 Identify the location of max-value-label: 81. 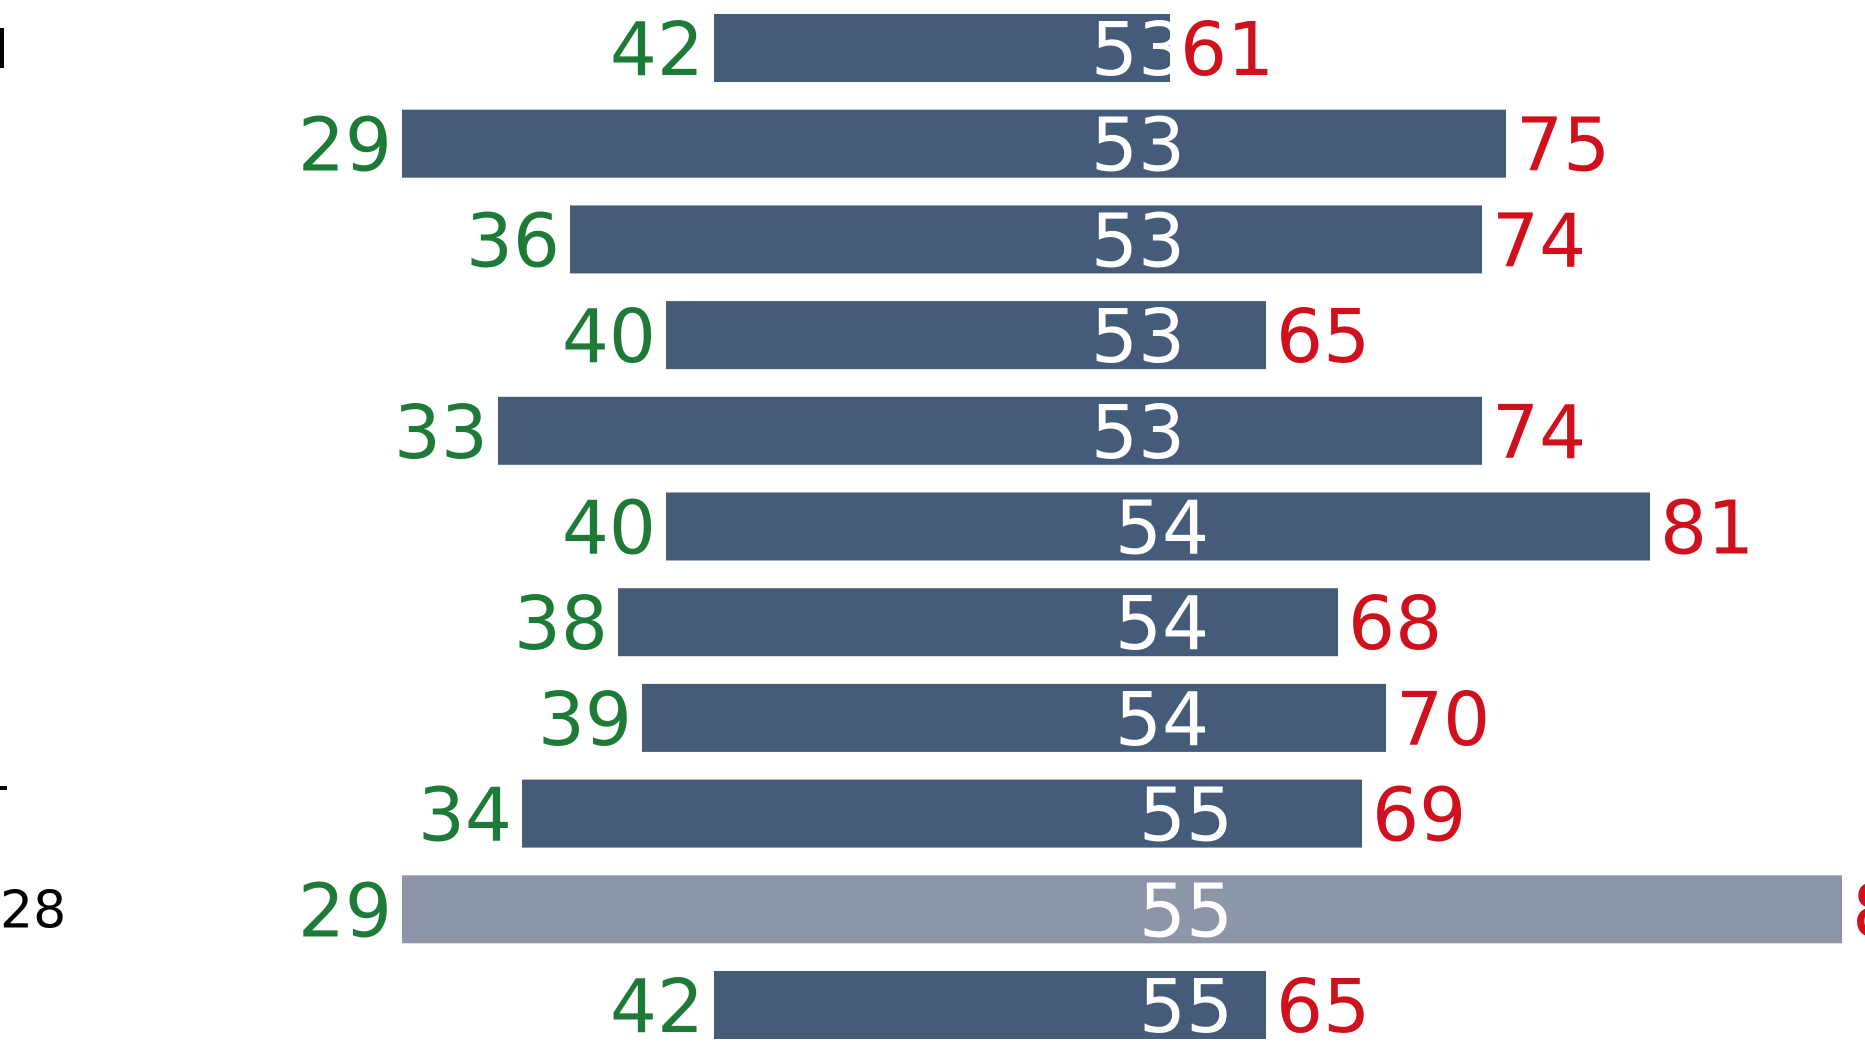
(1707, 529).